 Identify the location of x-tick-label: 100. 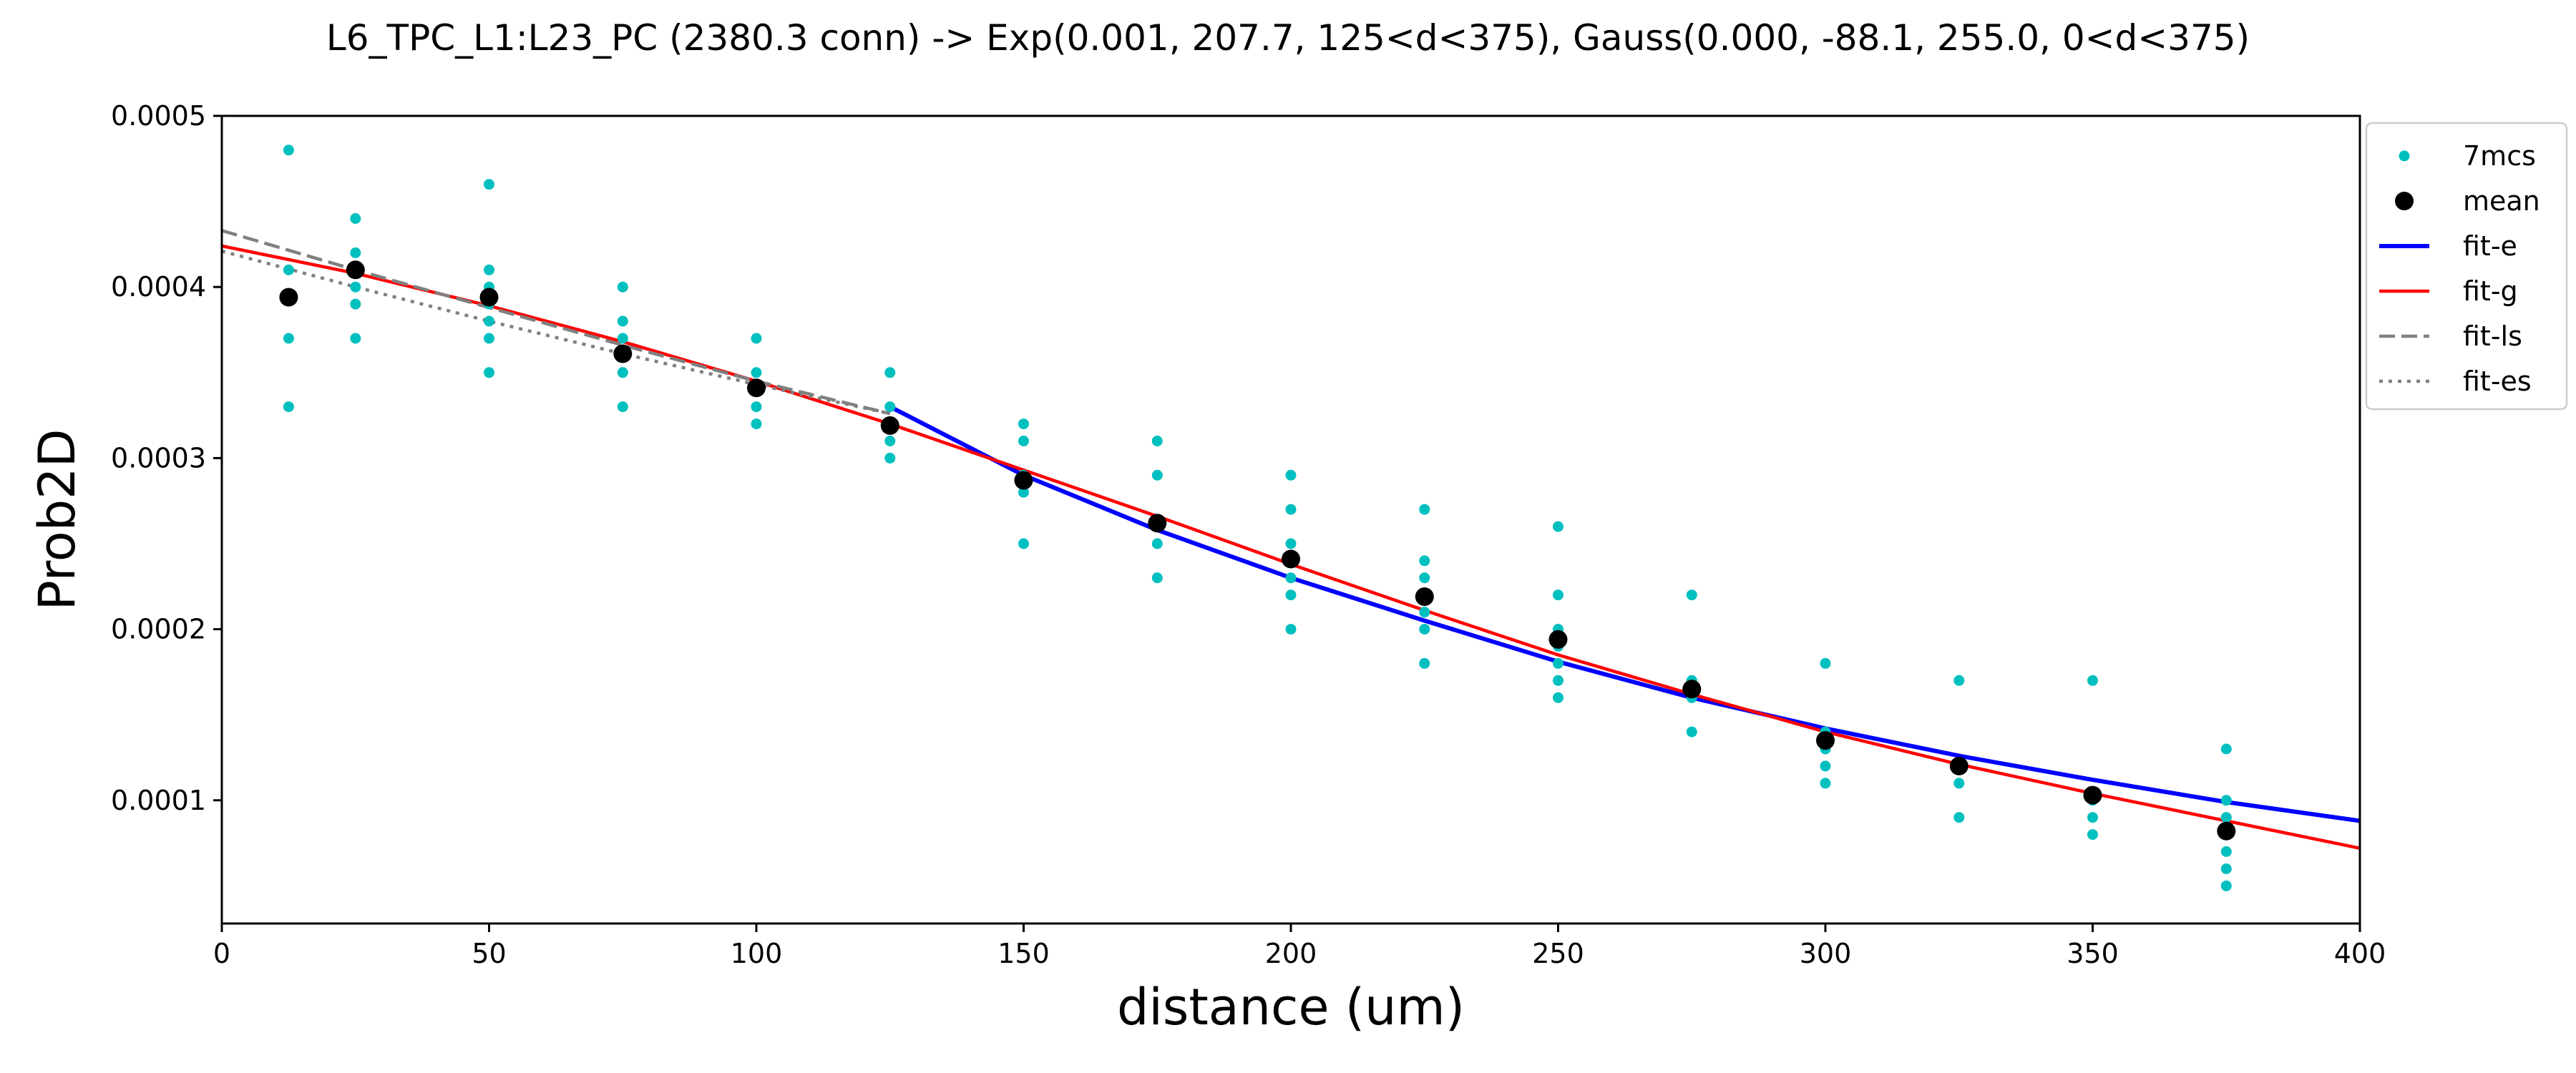
(757, 953).